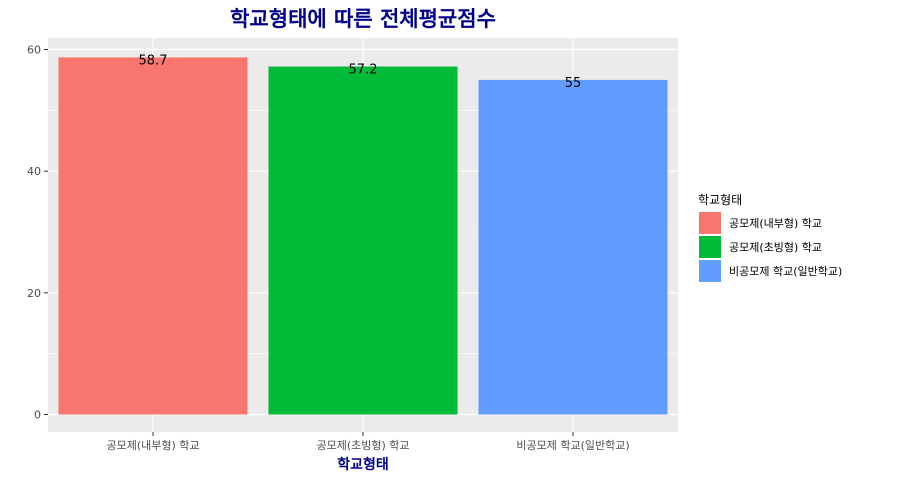 This screenshot has height=480, width=919. What do you see at coordinates (34, 293) in the screenshot?
I see `y-tick-label: 20` at bounding box center [34, 293].